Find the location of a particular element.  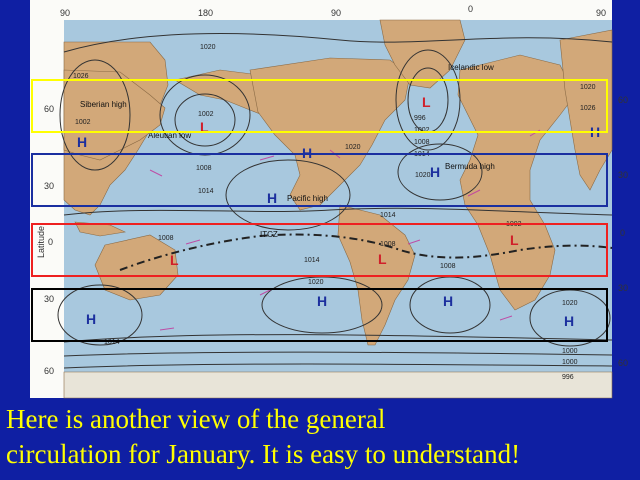

right-tick-label: 0 is located at coordinates (622, 233).